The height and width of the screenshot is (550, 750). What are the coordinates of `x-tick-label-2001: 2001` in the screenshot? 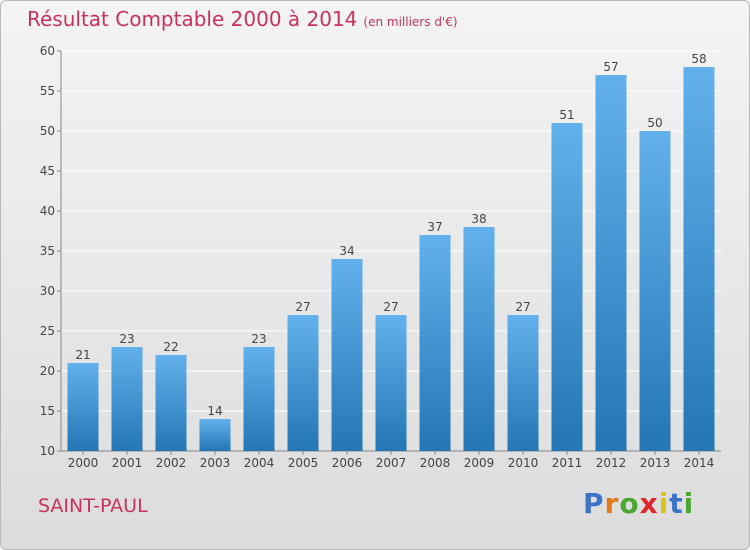 It's located at (127, 463).